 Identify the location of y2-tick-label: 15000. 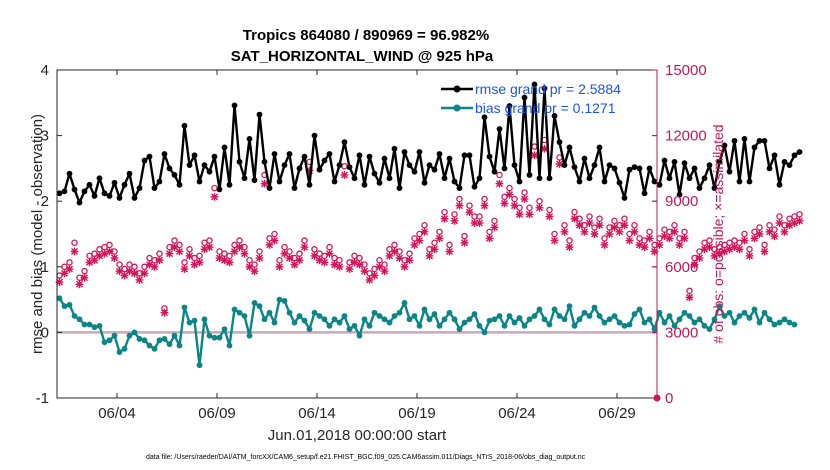
(686, 70).